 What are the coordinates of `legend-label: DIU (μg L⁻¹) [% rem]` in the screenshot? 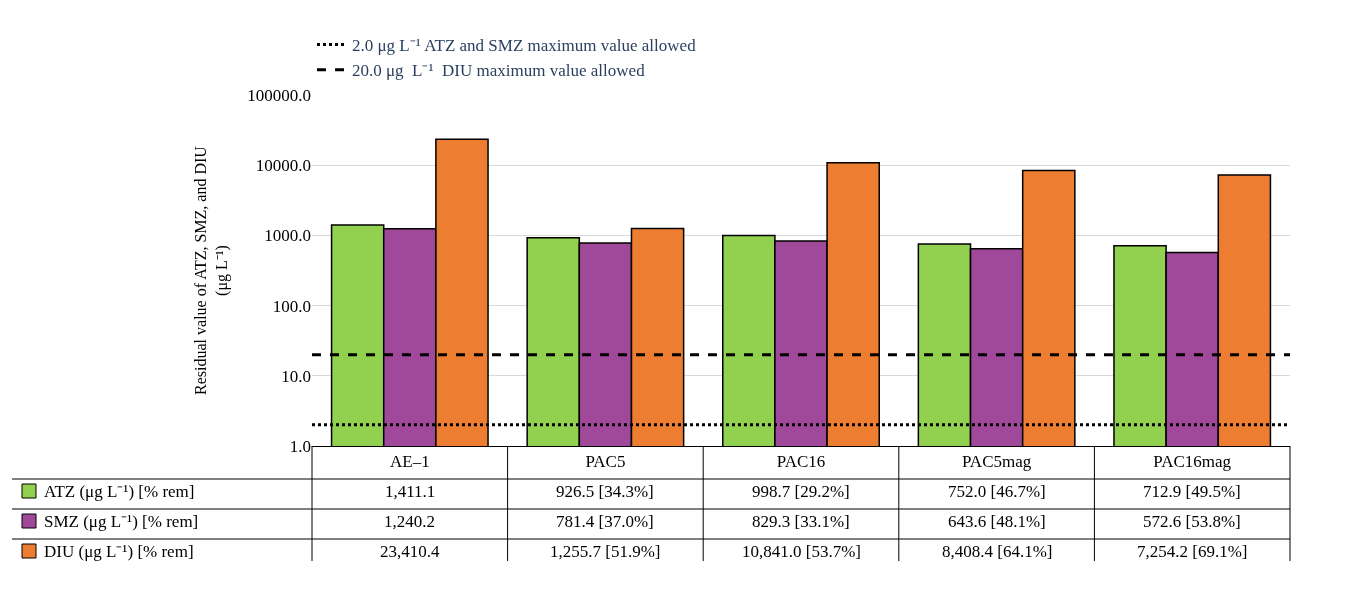 It's located at (119, 551).